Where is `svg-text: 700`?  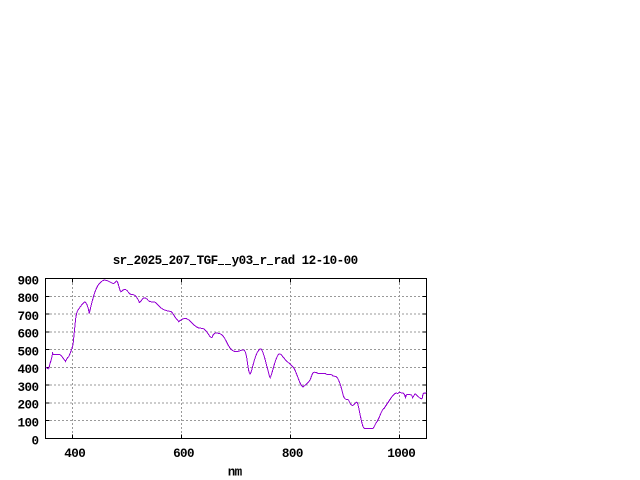 svg-text: 700 is located at coordinates (28, 317).